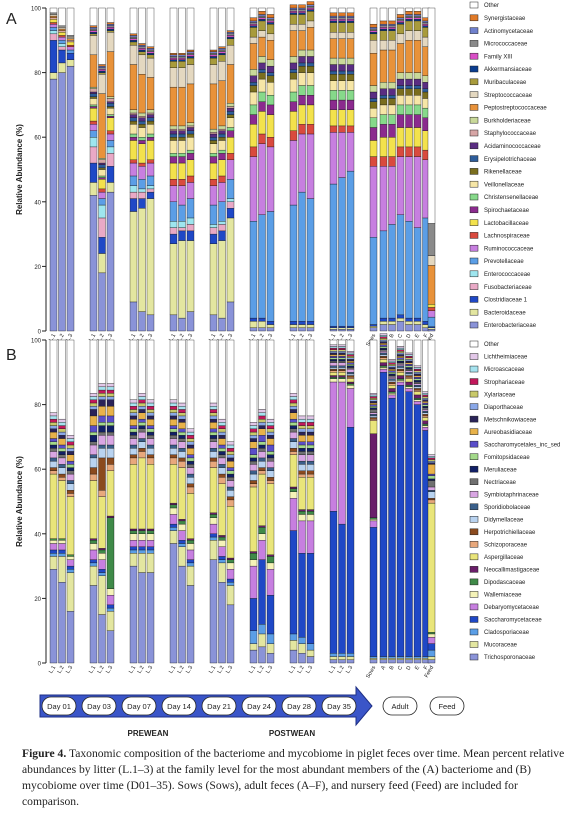 Image resolution: width=583 pixels, height=821 pixels. I want to click on segment-acidaminococcaceae, so click(190, 129).